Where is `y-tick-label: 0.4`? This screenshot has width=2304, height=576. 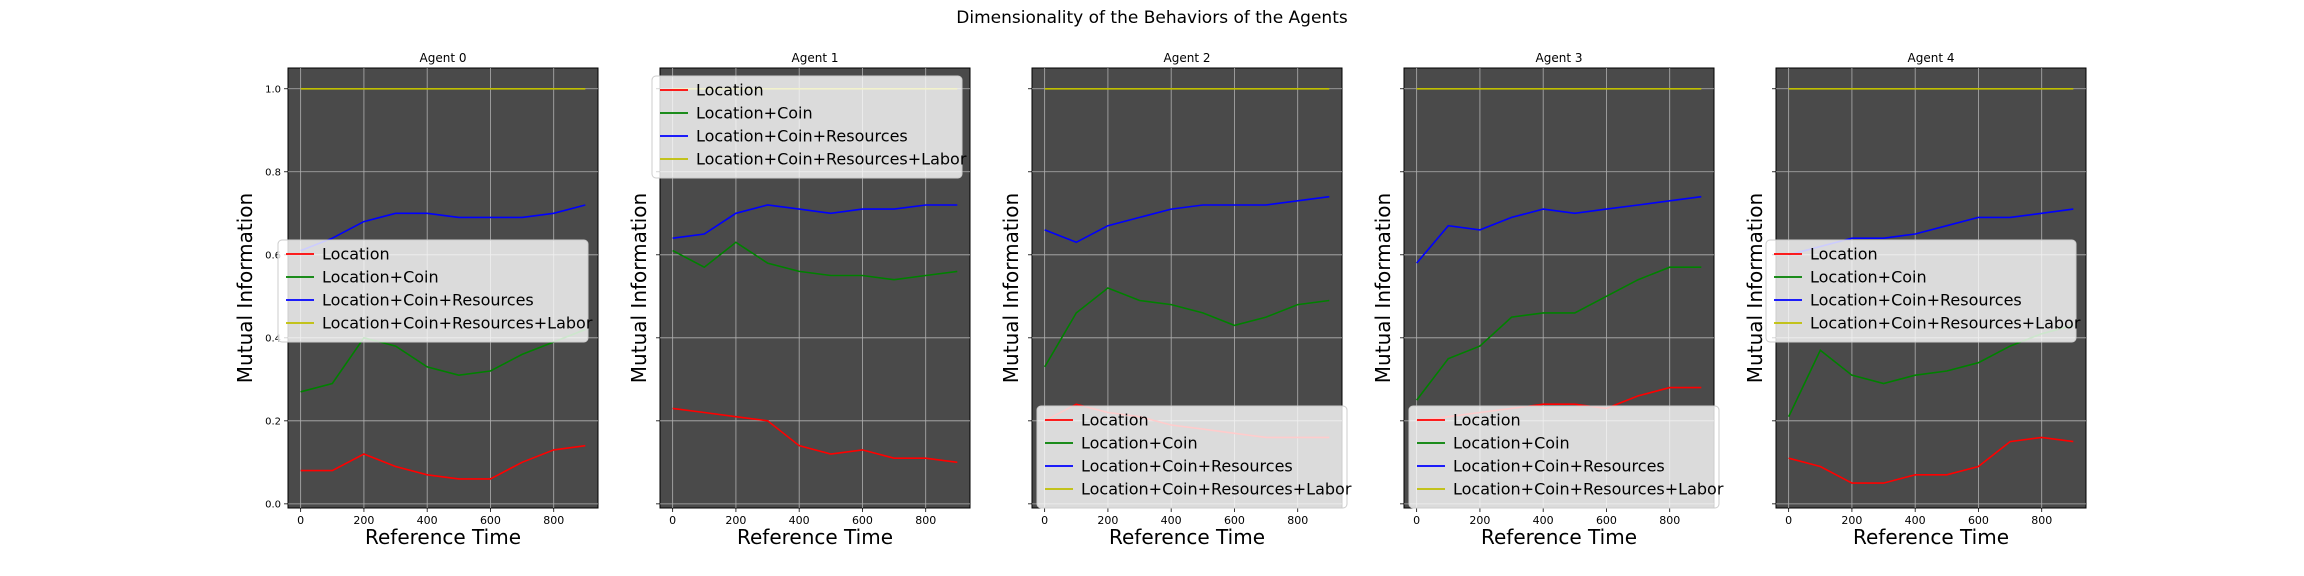
y-tick-label: 0.4 is located at coordinates (273, 338).